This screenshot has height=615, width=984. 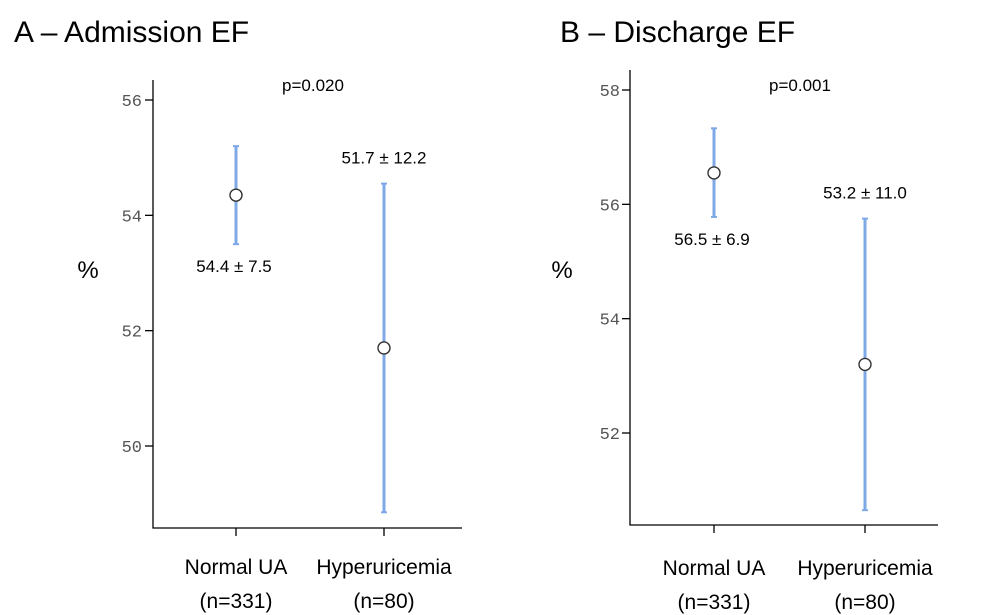 I want to click on data-label: 54.4 ± 7.5, so click(x=234, y=266).